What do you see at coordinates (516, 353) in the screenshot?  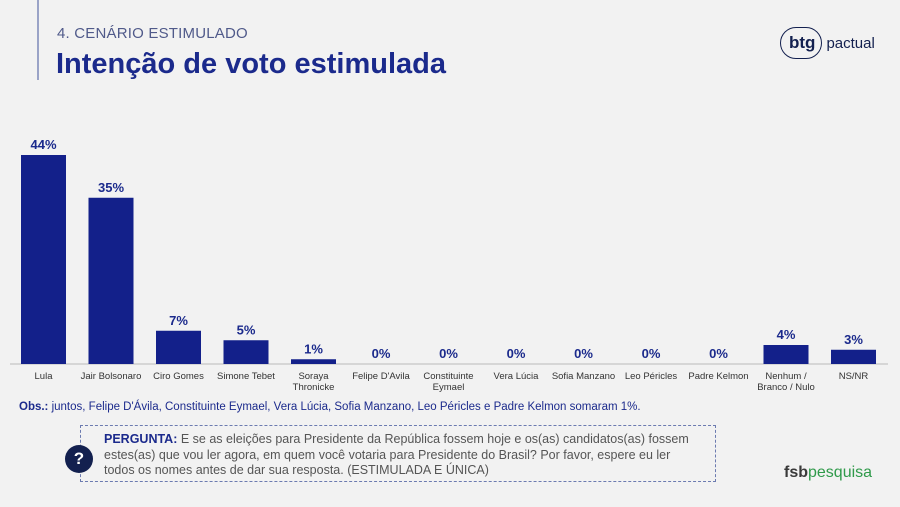 I see `data-label-7: 0%` at bounding box center [516, 353].